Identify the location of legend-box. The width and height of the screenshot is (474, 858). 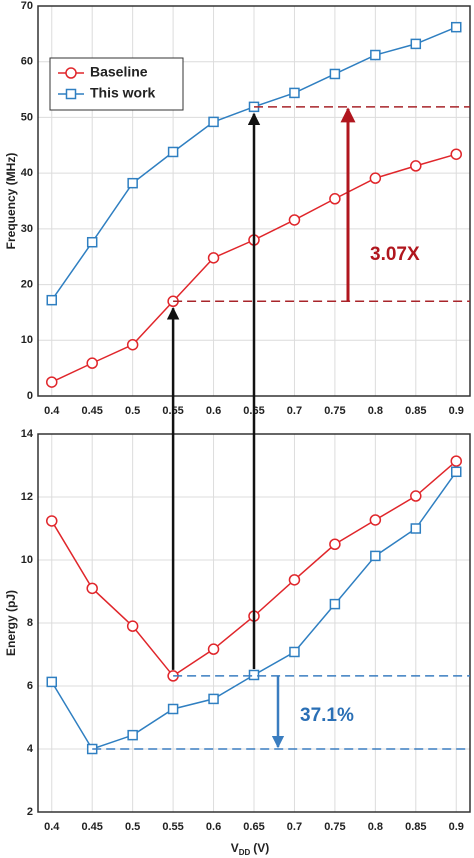
(116, 84).